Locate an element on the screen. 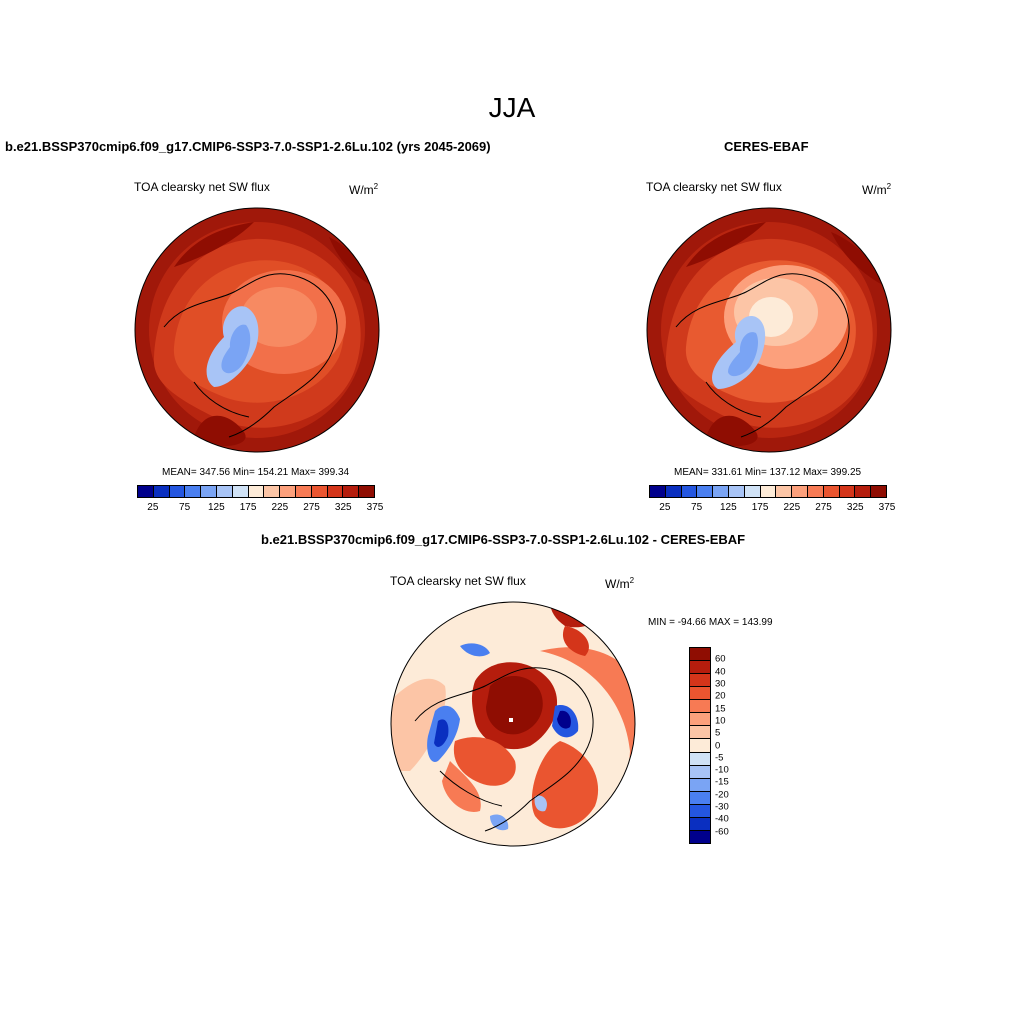  panel-3-polar-map is located at coordinates (513, 724).